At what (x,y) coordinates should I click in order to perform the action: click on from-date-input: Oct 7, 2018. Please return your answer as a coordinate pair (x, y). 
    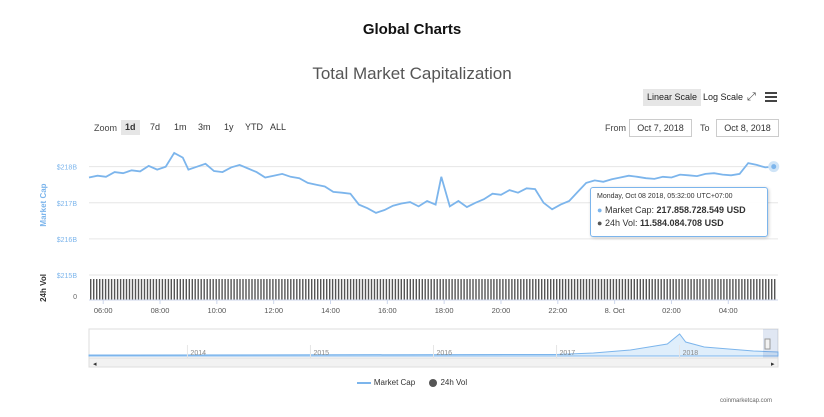
    Looking at the image, I should click on (660, 128).